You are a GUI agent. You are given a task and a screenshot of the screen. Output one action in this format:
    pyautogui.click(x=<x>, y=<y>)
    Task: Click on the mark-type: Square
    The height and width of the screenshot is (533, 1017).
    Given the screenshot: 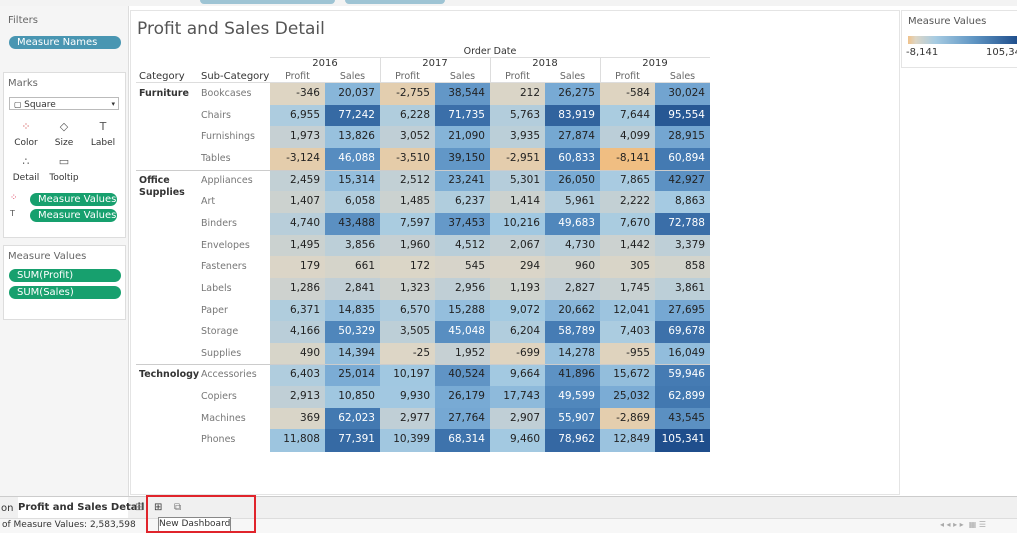 What is the action you would take?
    pyautogui.click(x=40, y=105)
    